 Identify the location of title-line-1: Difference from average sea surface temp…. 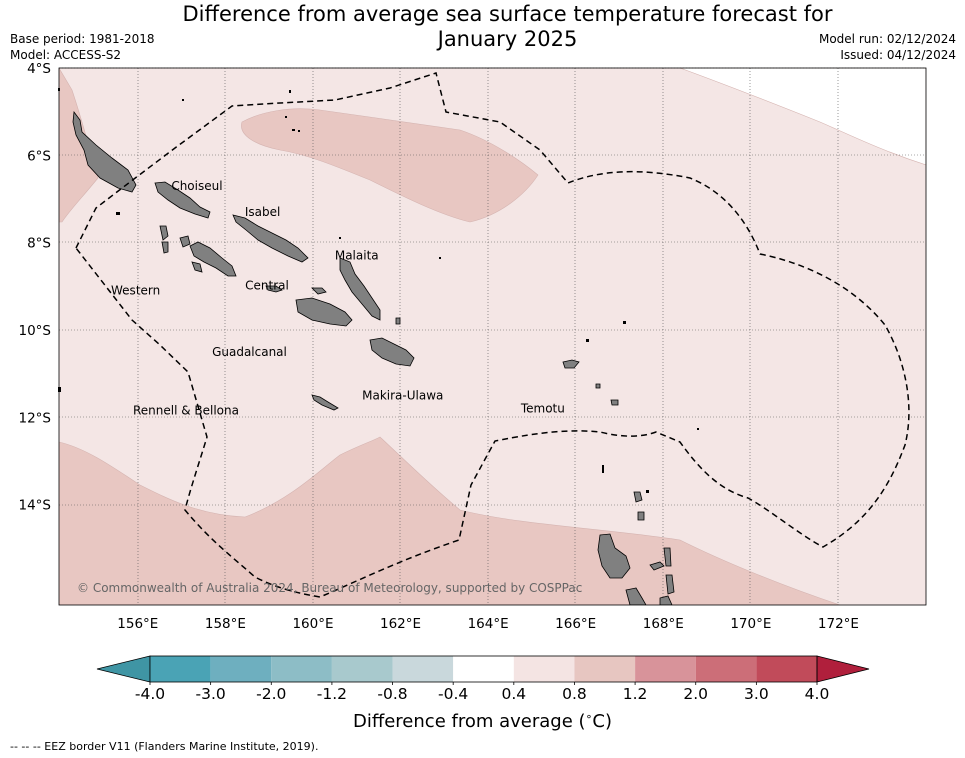
(507, 14).